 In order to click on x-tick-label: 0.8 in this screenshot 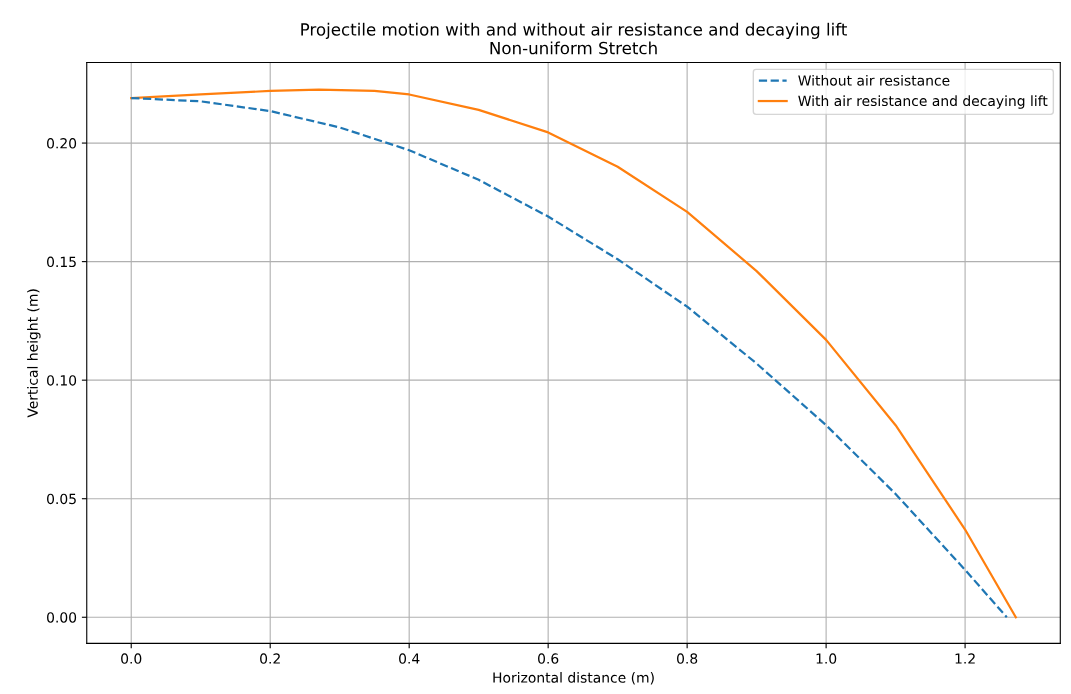, I will do `click(687, 658)`.